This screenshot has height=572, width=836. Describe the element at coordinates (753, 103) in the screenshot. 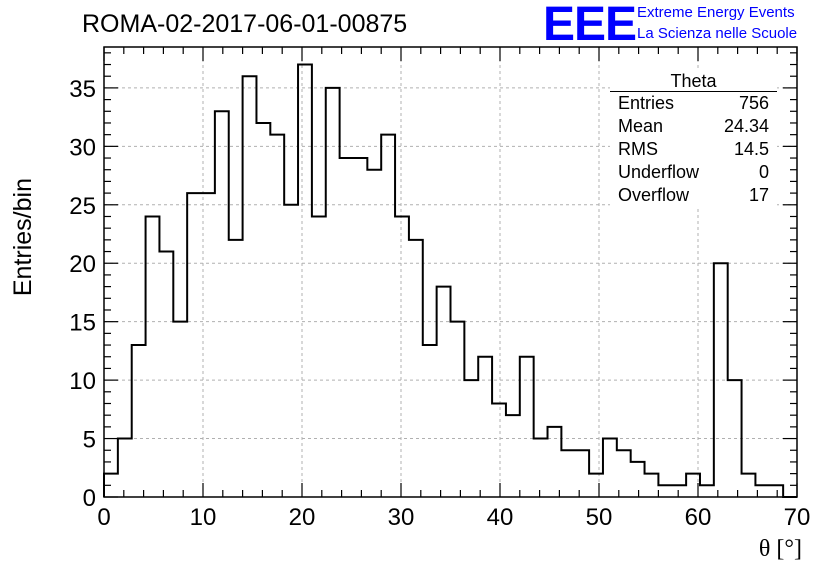

I see `stats-value: 756` at that location.